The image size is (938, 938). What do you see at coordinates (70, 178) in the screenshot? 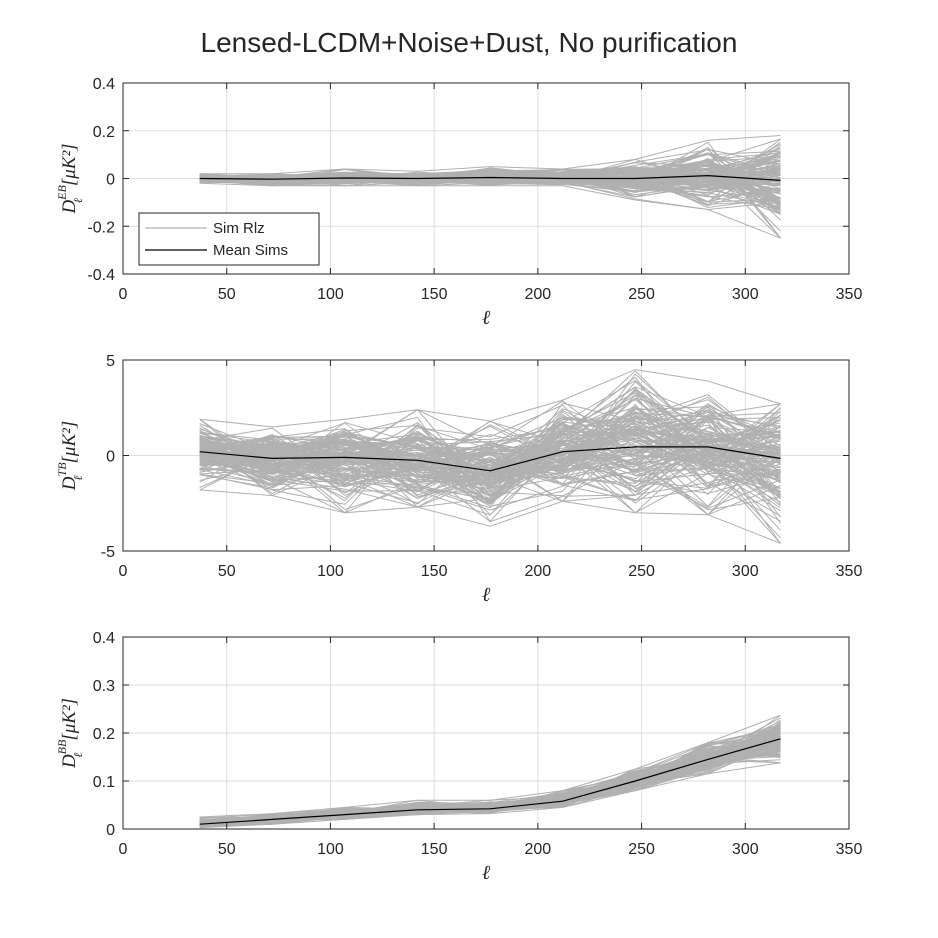
I see `y-axis-label: DEBℓ[μK²]` at bounding box center [70, 178].